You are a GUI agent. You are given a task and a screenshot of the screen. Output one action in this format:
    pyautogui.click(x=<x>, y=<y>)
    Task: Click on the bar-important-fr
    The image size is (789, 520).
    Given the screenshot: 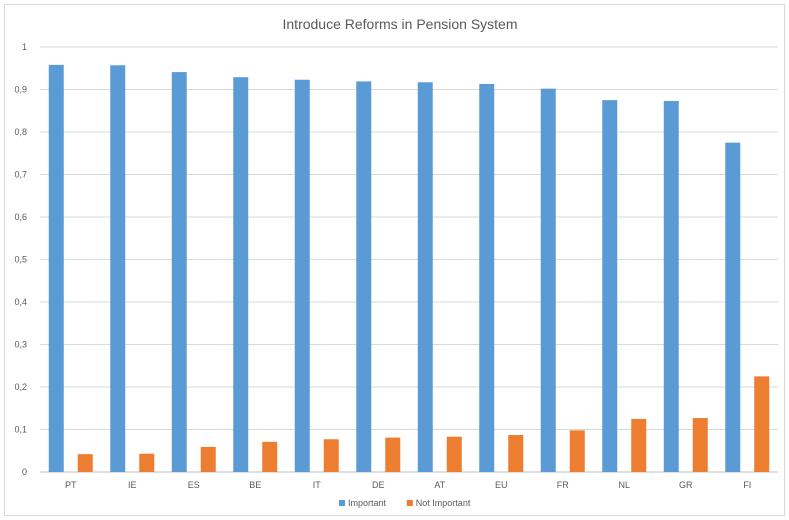 What is the action you would take?
    pyautogui.click(x=548, y=280)
    